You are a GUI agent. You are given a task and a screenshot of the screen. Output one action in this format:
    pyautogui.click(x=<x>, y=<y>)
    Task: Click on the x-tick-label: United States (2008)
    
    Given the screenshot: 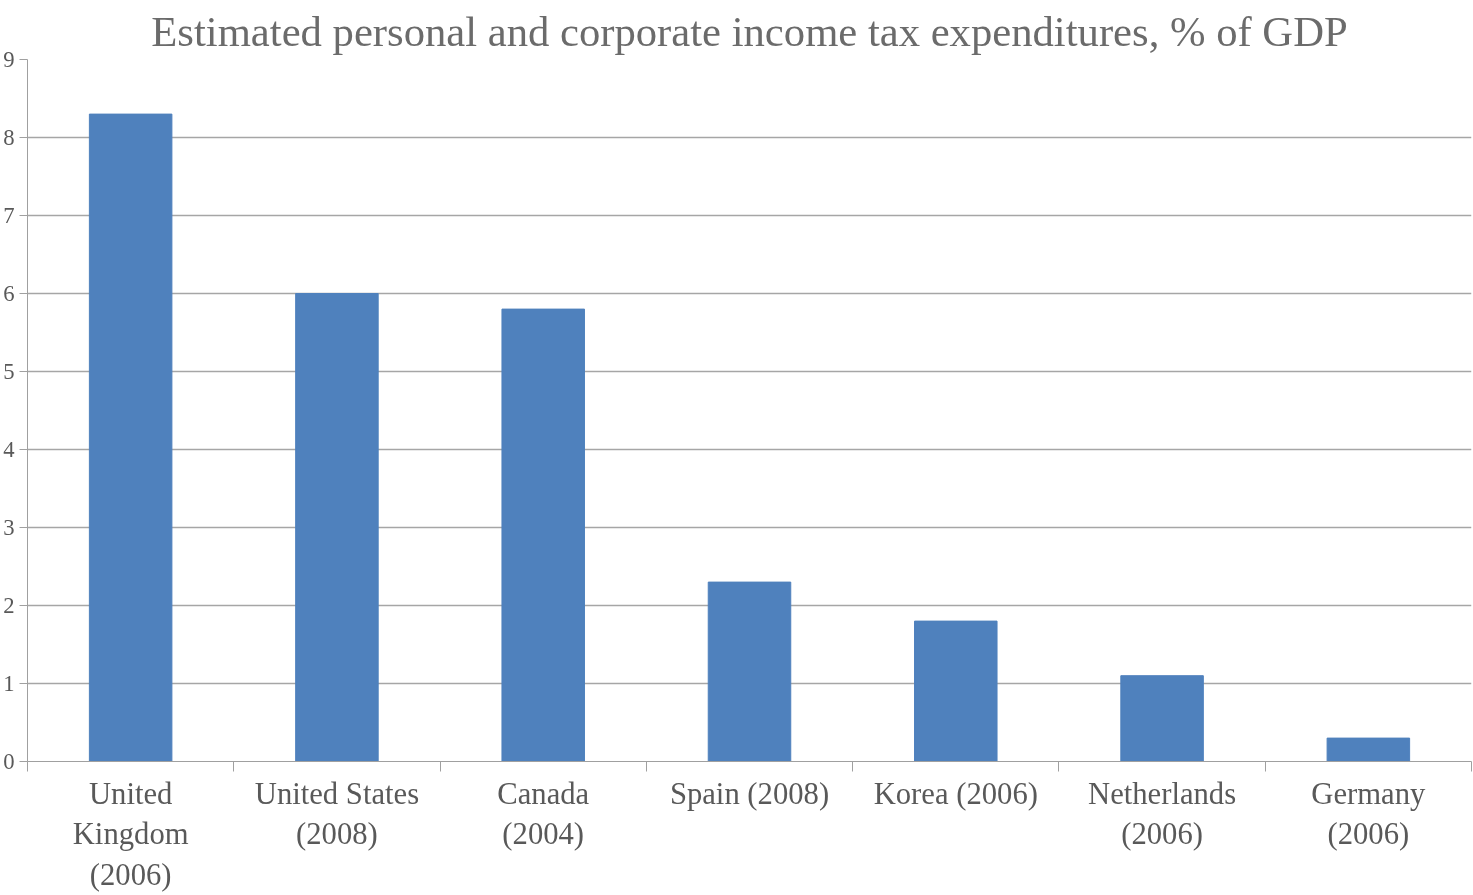 What is the action you would take?
    pyautogui.click(x=337, y=814)
    